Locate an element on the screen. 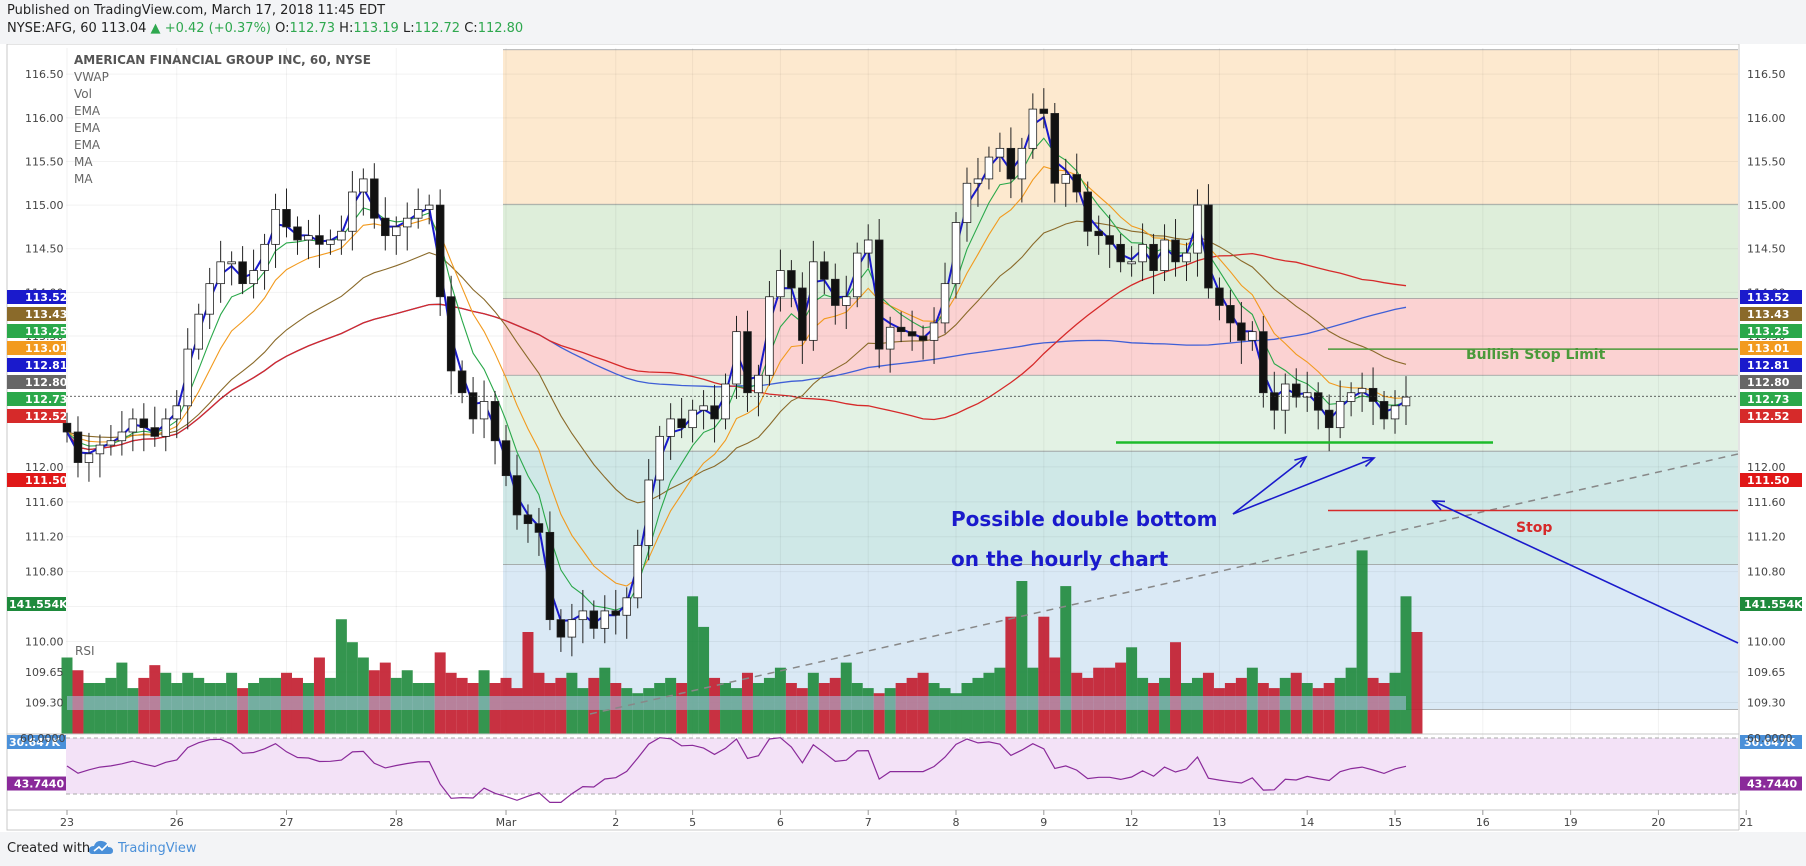 The height and width of the screenshot is (866, 1806). open-label: O: is located at coordinates (282, 28).